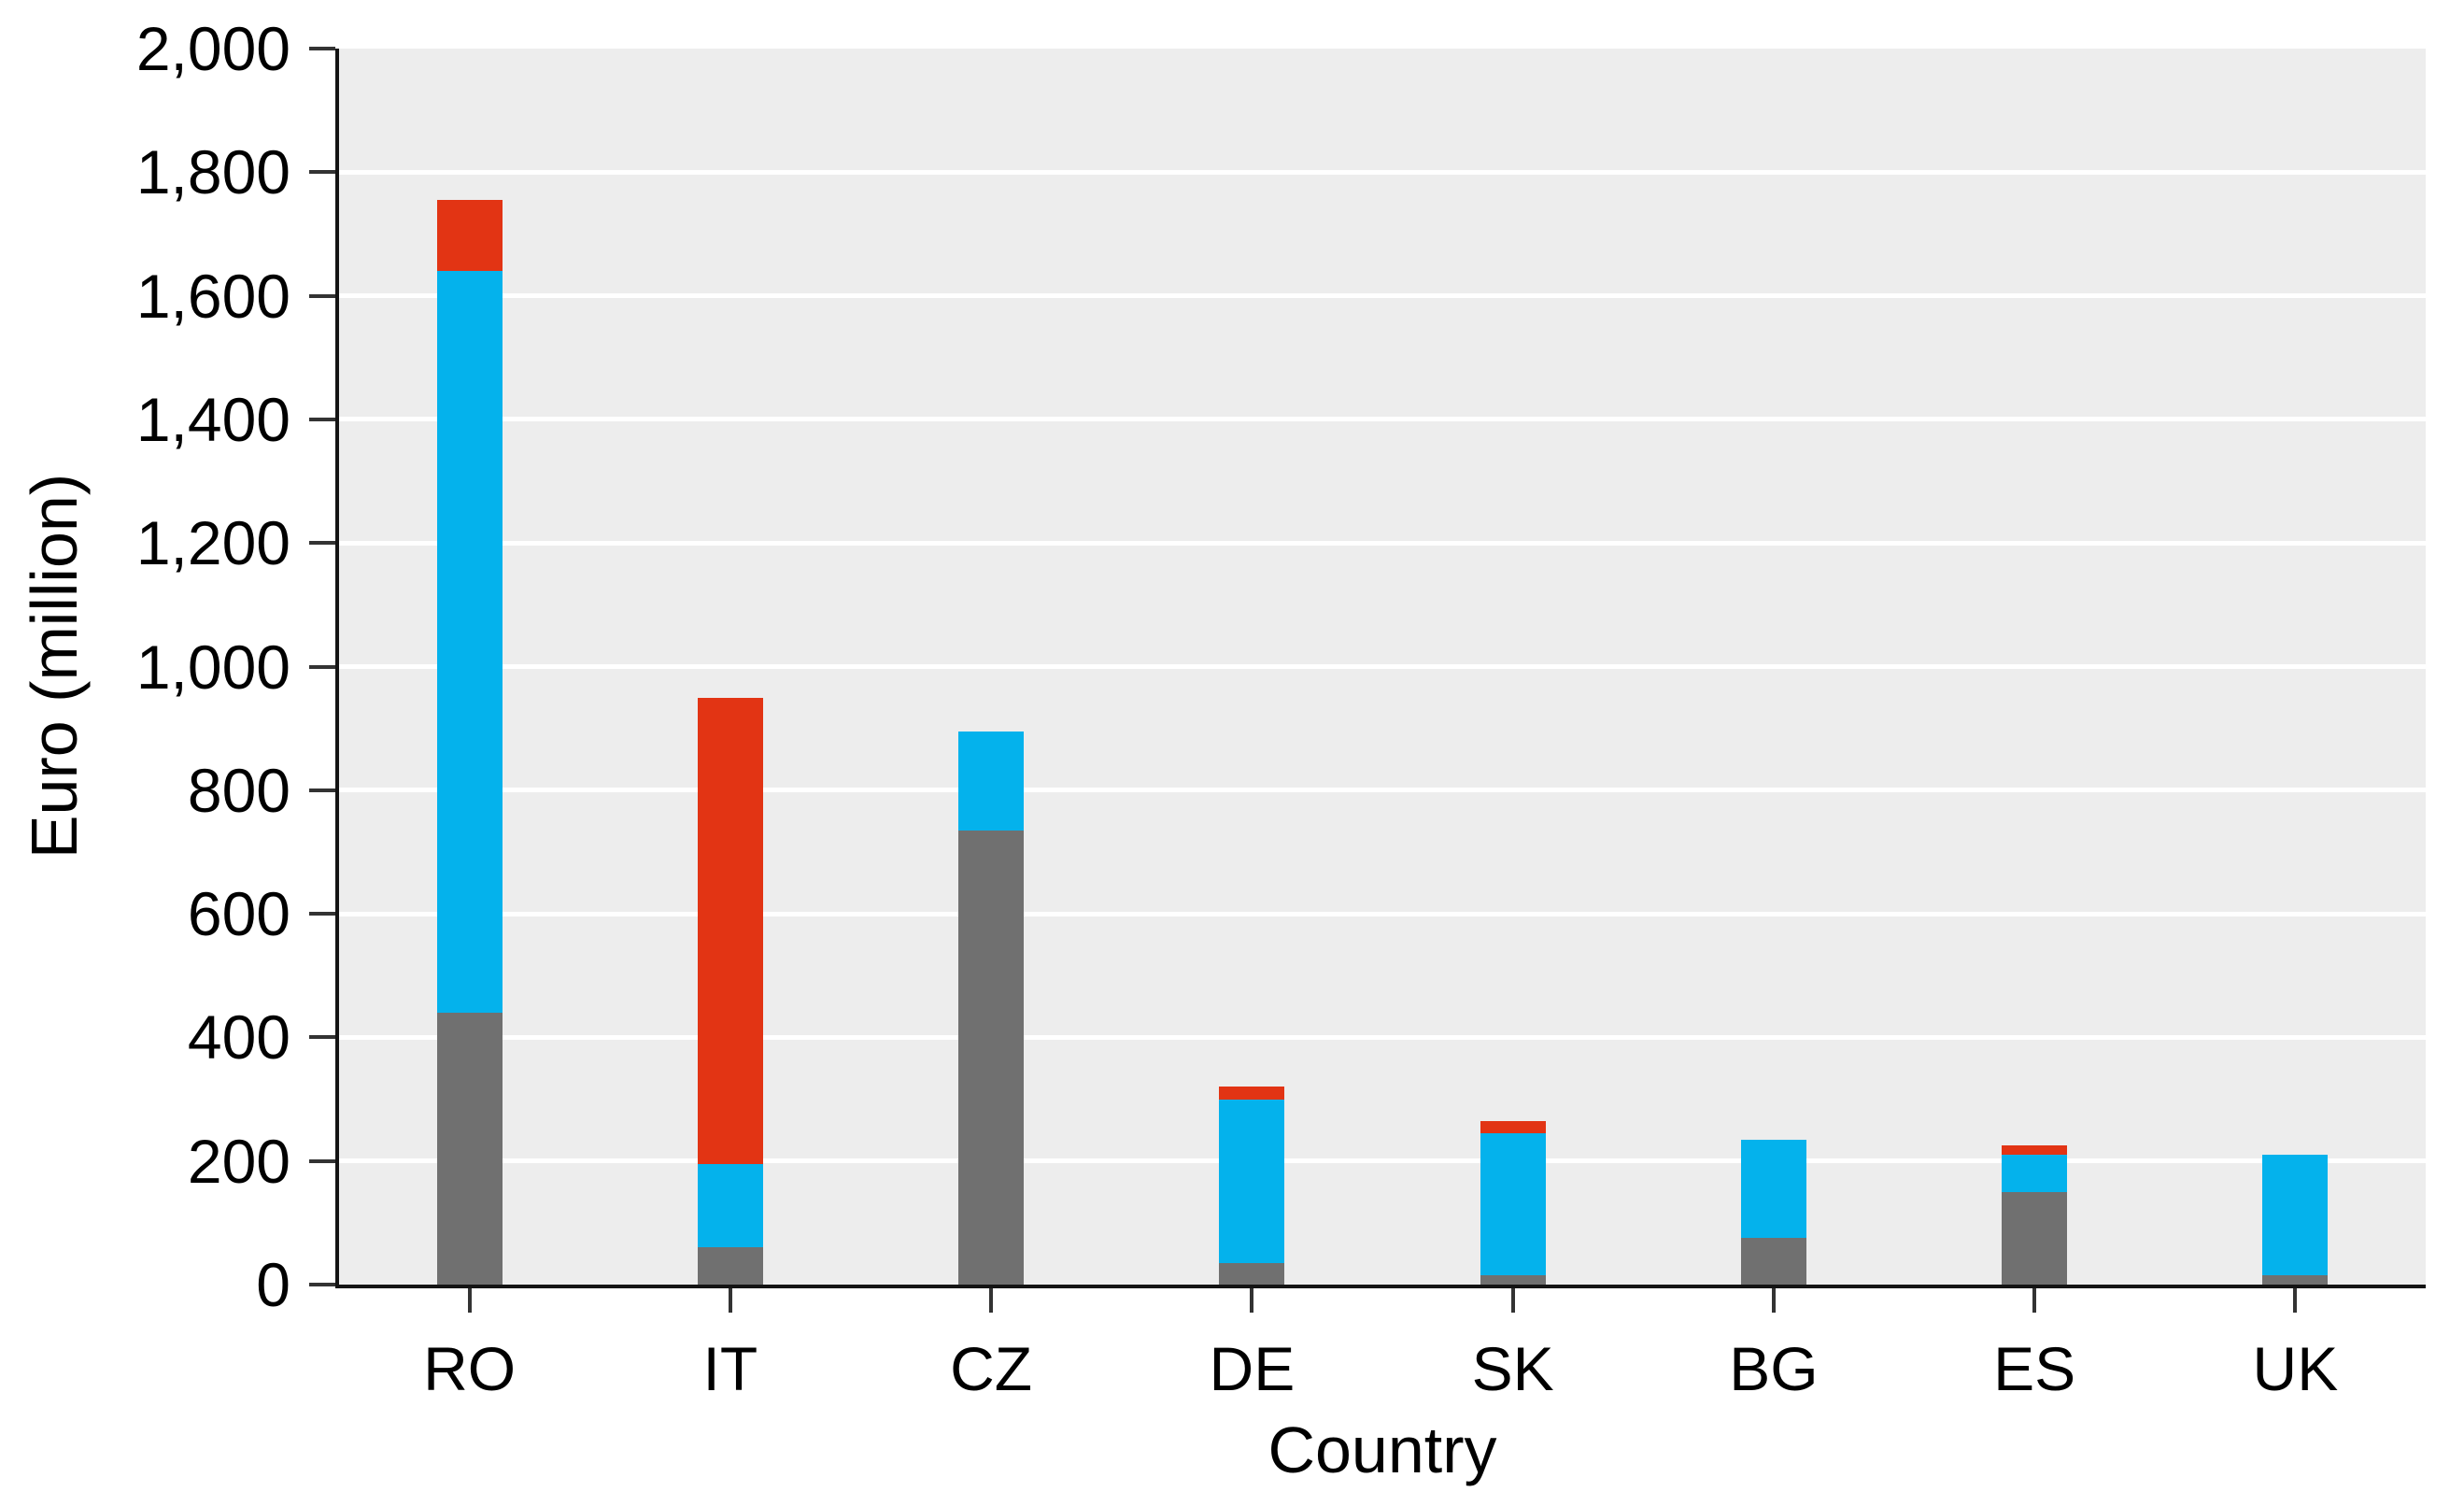  I want to click on x-tick-label-SK: SK, so click(1512, 1368).